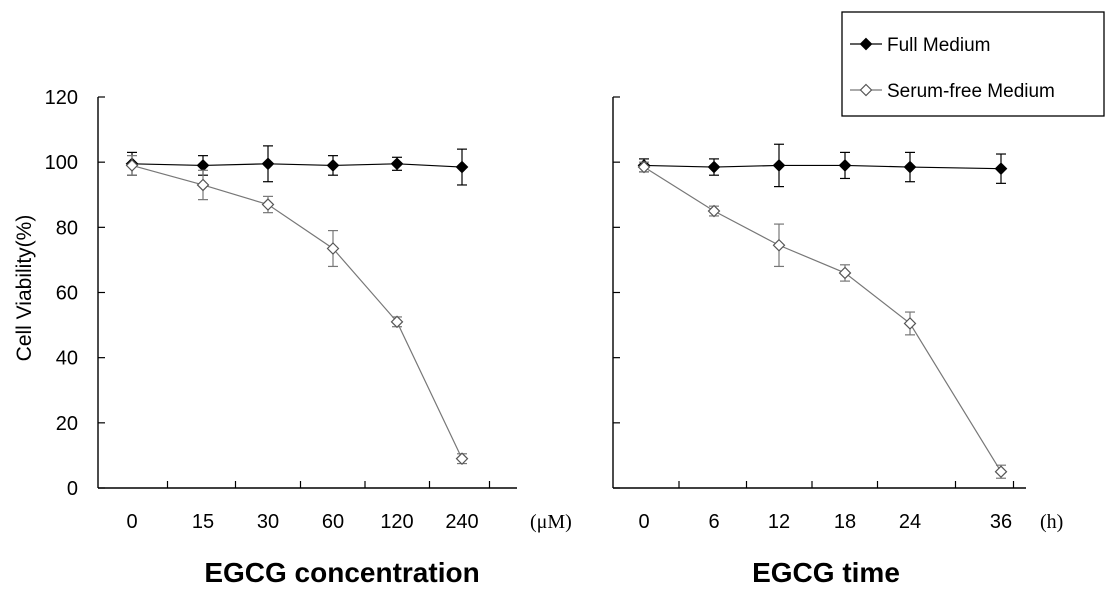  Describe the element at coordinates (268, 522) in the screenshot. I see `x-tick-label: 30` at that location.